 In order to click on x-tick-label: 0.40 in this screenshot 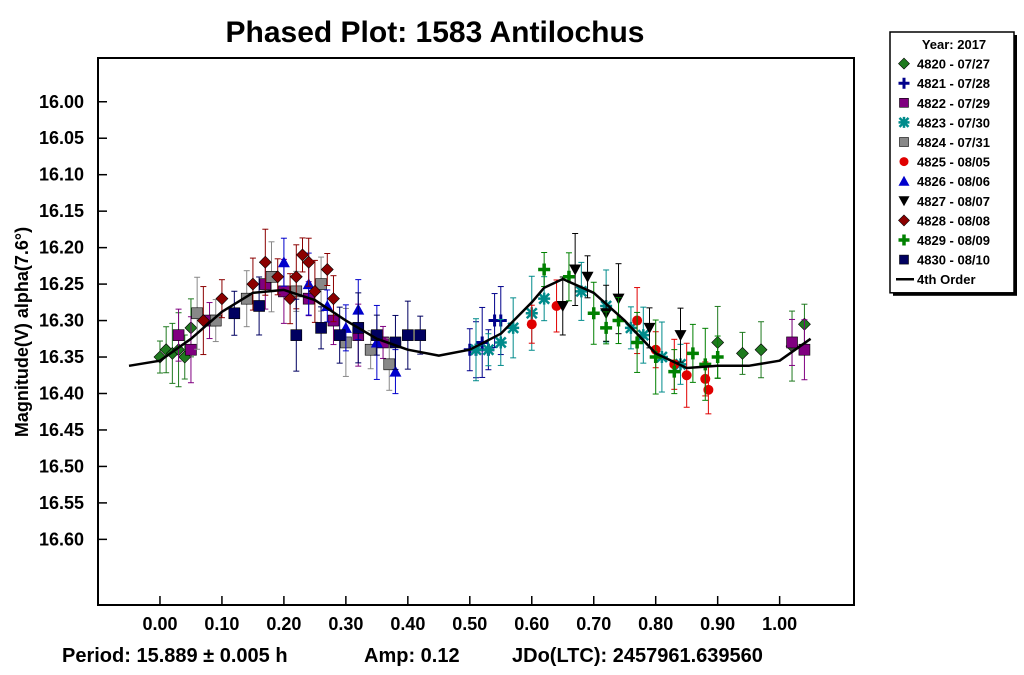, I will do `click(407, 624)`.